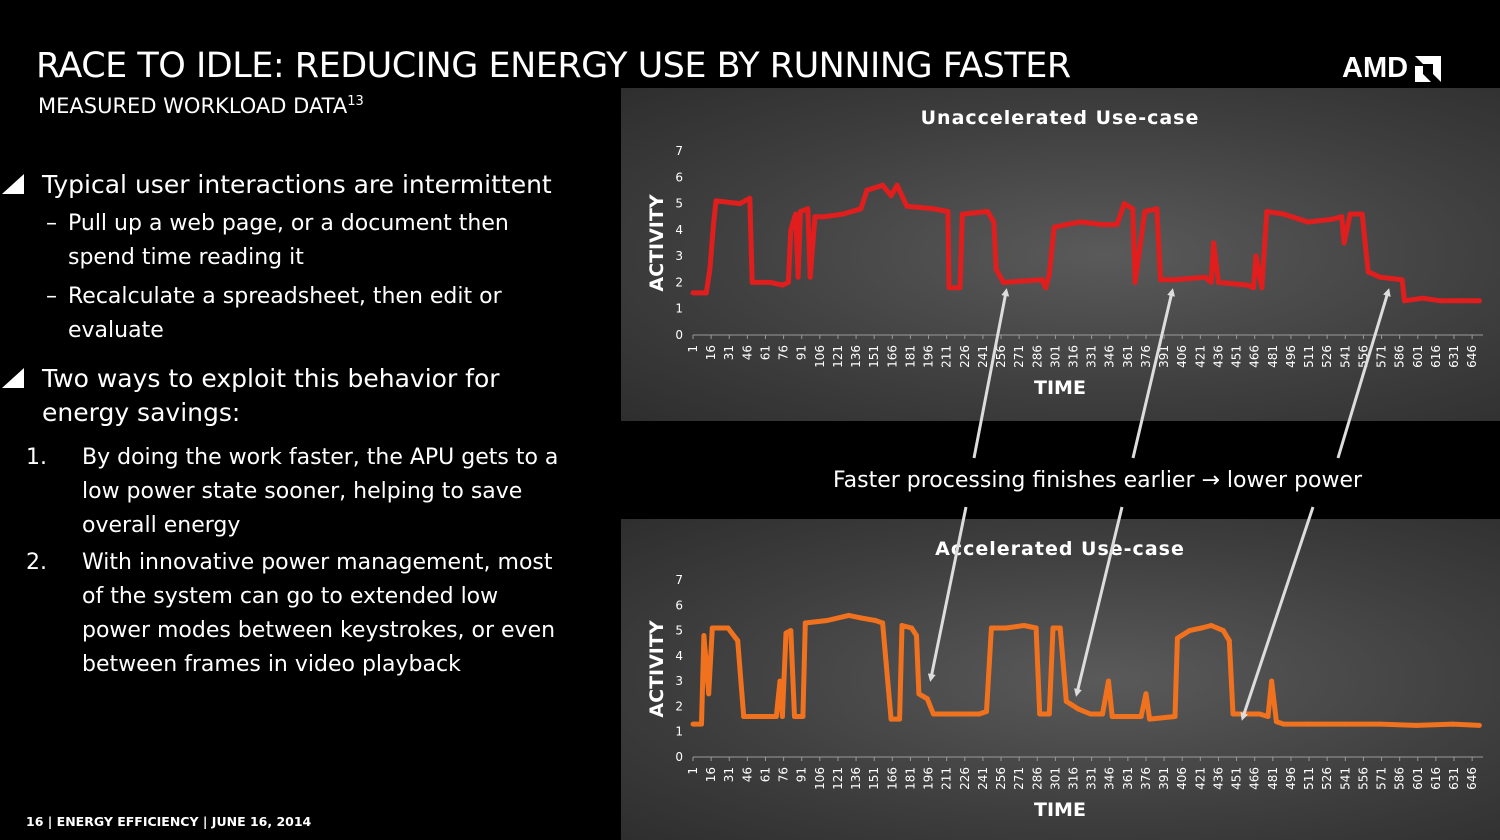  What do you see at coordinates (1019, 778) in the screenshot?
I see `x-tick-label: 271` at bounding box center [1019, 778].